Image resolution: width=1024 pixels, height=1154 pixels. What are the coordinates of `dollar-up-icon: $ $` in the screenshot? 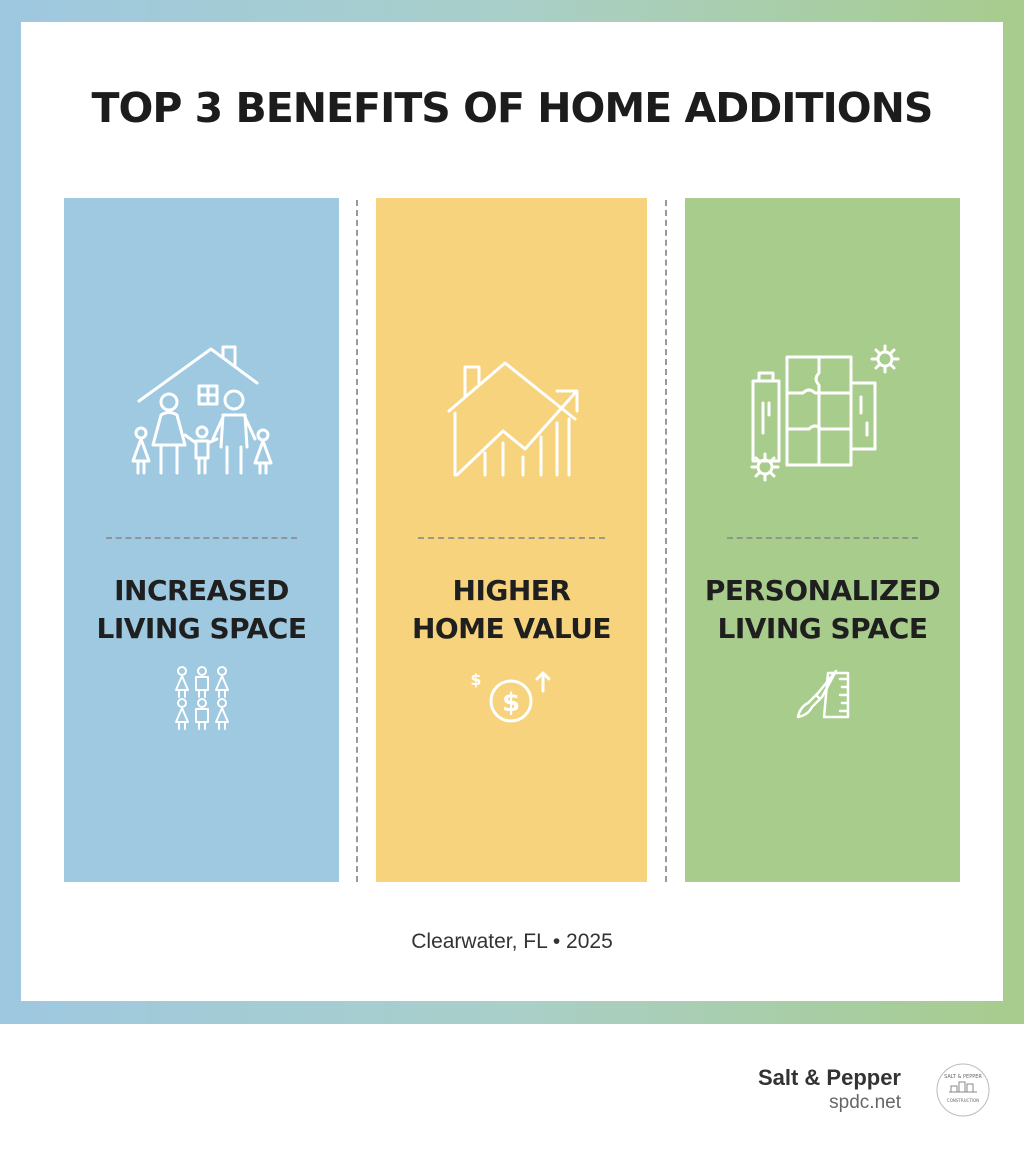 It's located at (511, 703).